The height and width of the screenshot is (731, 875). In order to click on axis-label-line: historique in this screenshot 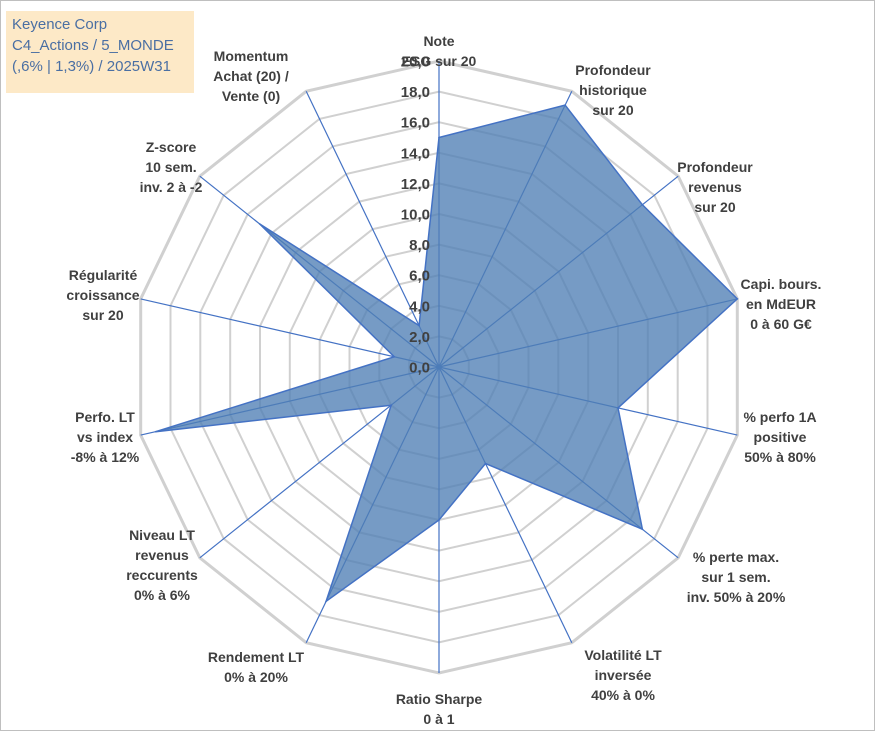, I will do `click(613, 90)`.